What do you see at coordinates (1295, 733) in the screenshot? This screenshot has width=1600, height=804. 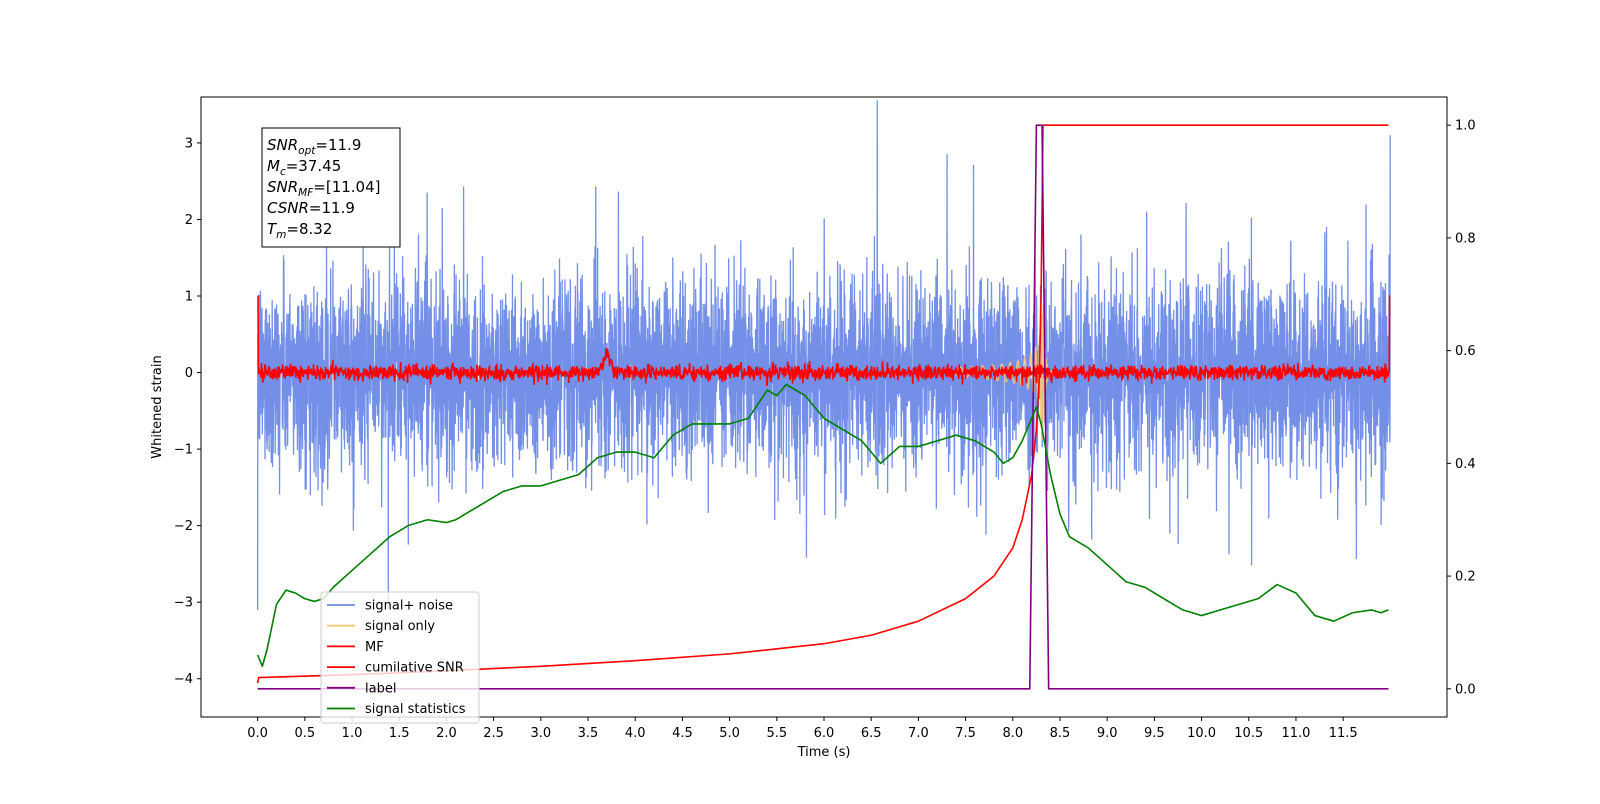 I see `x-tick-label: 11.0` at bounding box center [1295, 733].